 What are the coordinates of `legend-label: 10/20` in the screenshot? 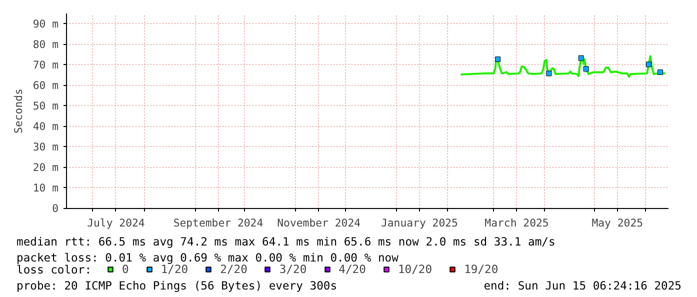 It's located at (415, 269).